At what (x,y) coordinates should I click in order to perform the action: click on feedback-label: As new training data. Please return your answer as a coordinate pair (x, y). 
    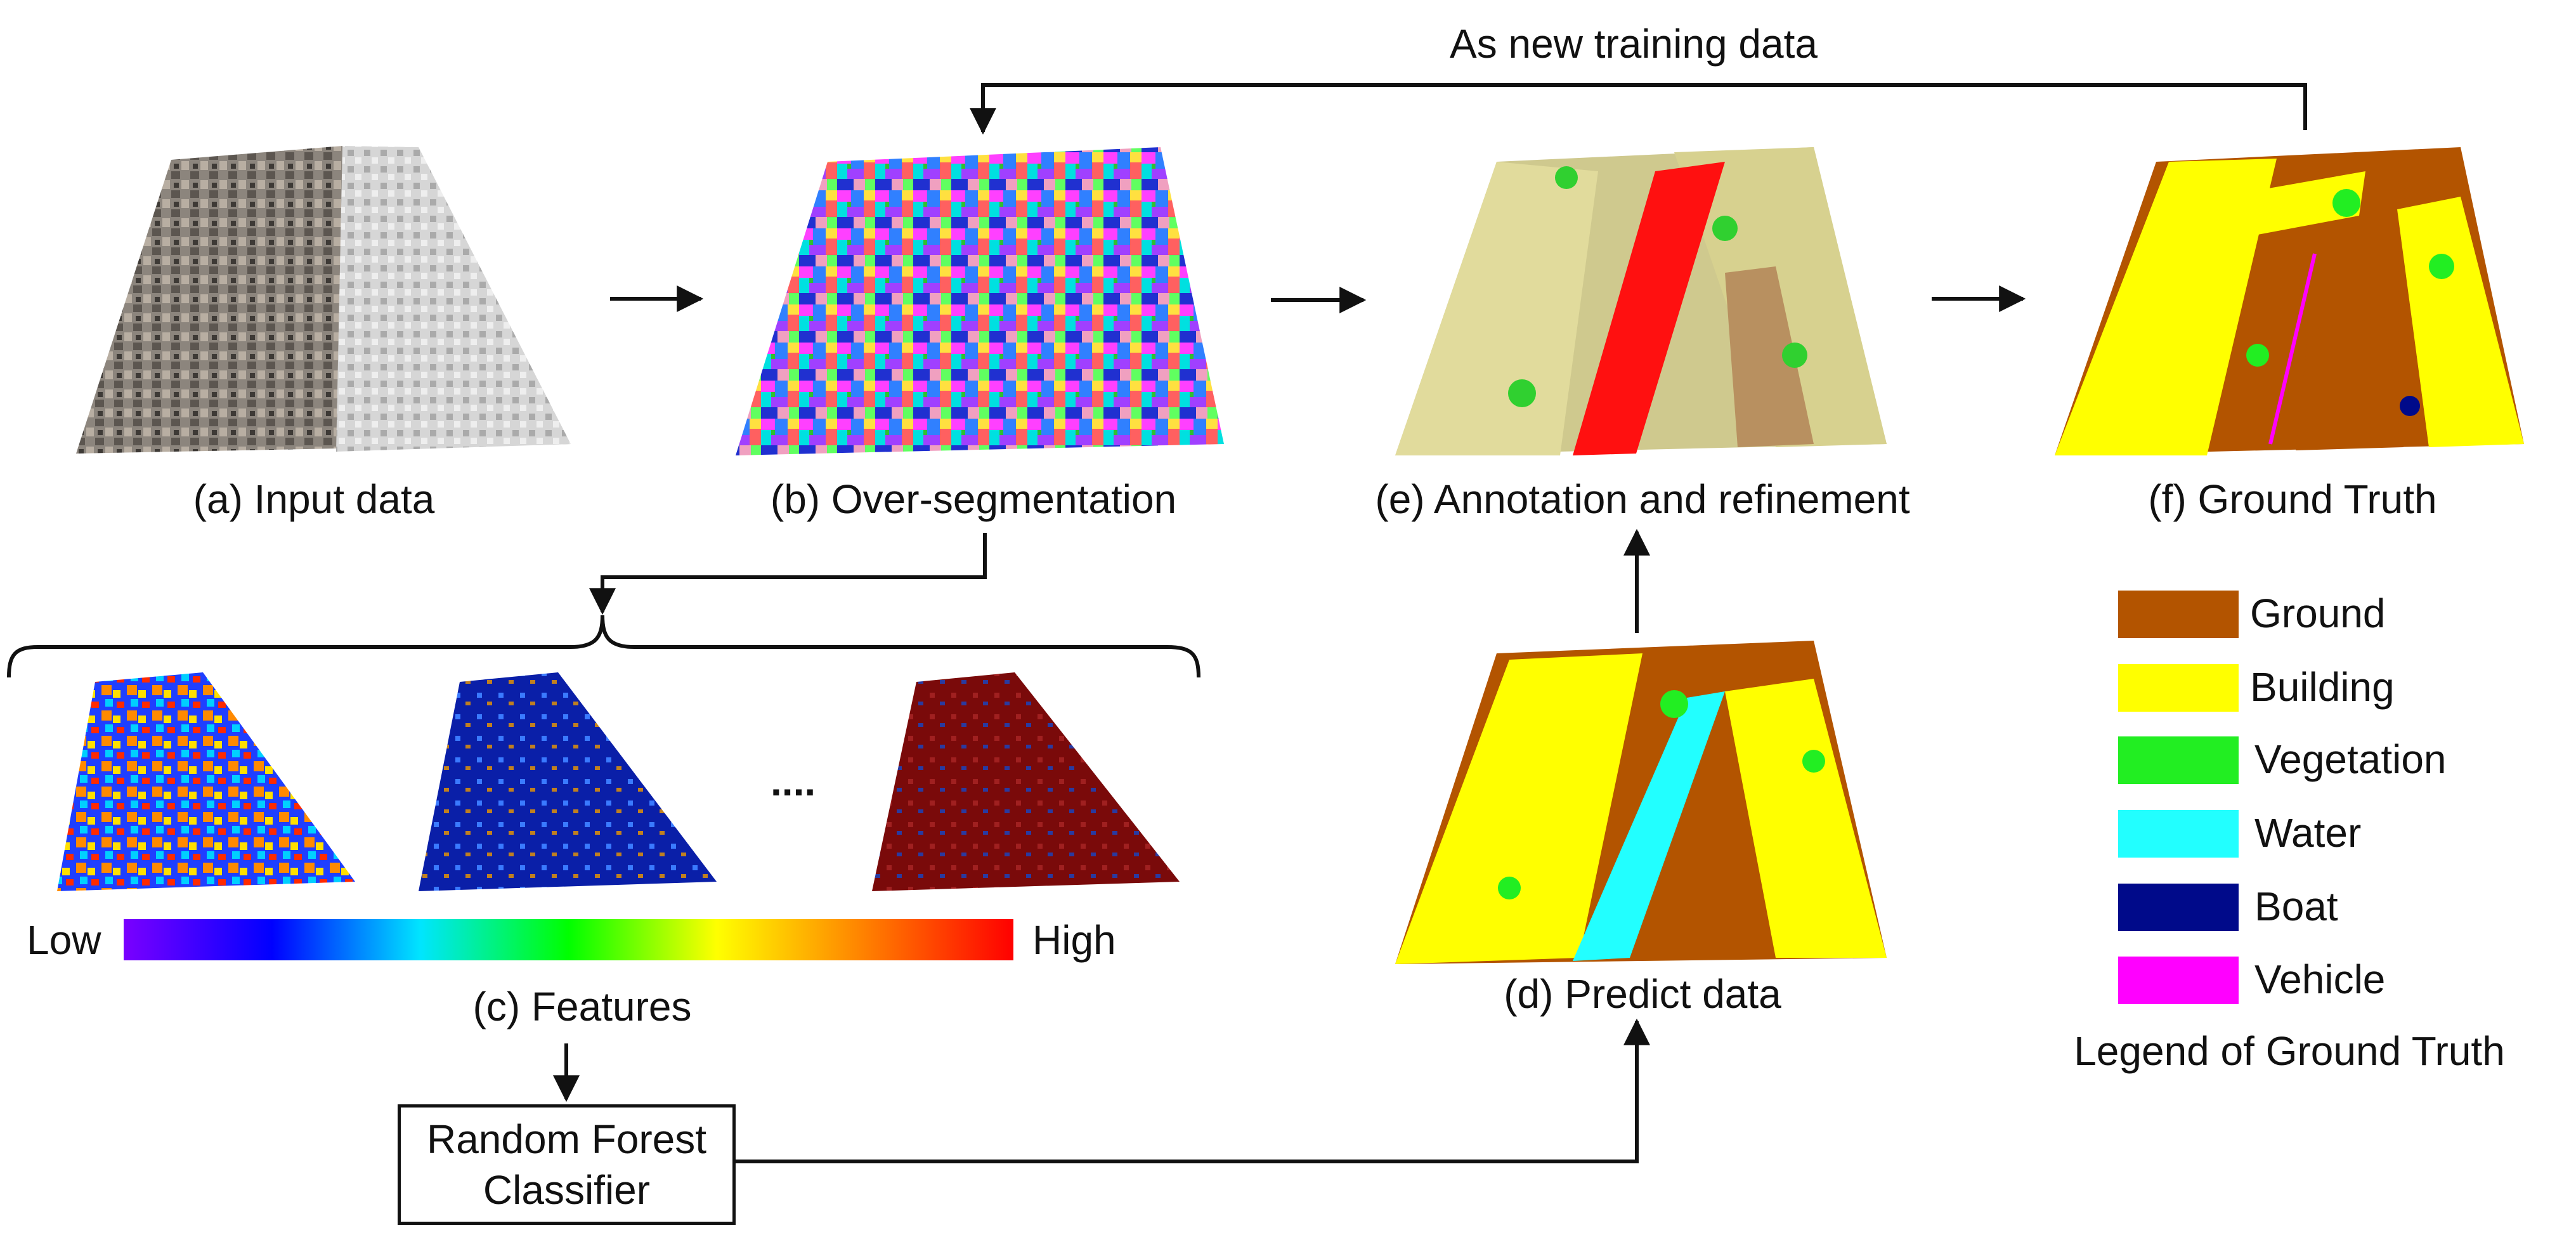
    Looking at the image, I should click on (1634, 44).